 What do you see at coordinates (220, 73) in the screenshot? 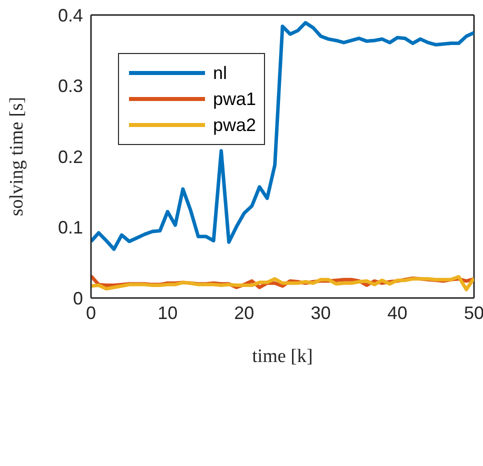
I see `legend-label: nl` at bounding box center [220, 73].